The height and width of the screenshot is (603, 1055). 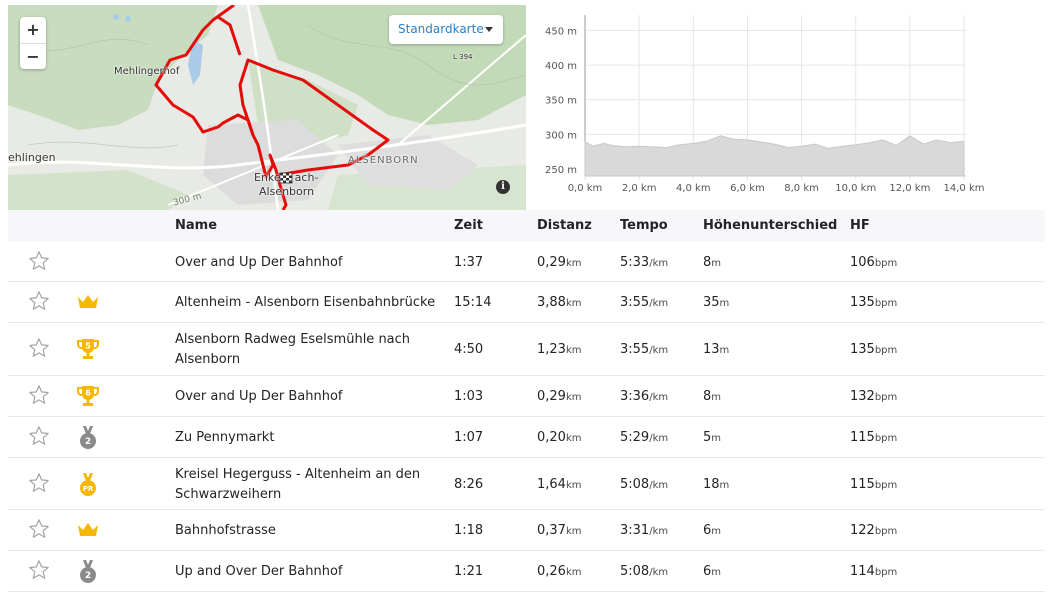 I want to click on zoom-in-button: +, so click(x=33, y=30).